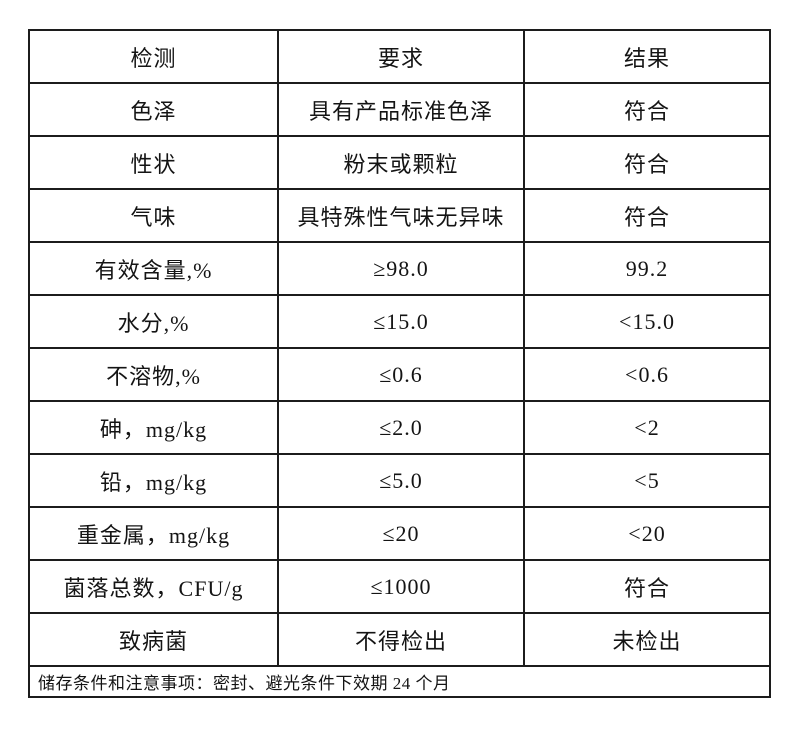  I want to click on result-cell: <15.0, so click(647, 321).